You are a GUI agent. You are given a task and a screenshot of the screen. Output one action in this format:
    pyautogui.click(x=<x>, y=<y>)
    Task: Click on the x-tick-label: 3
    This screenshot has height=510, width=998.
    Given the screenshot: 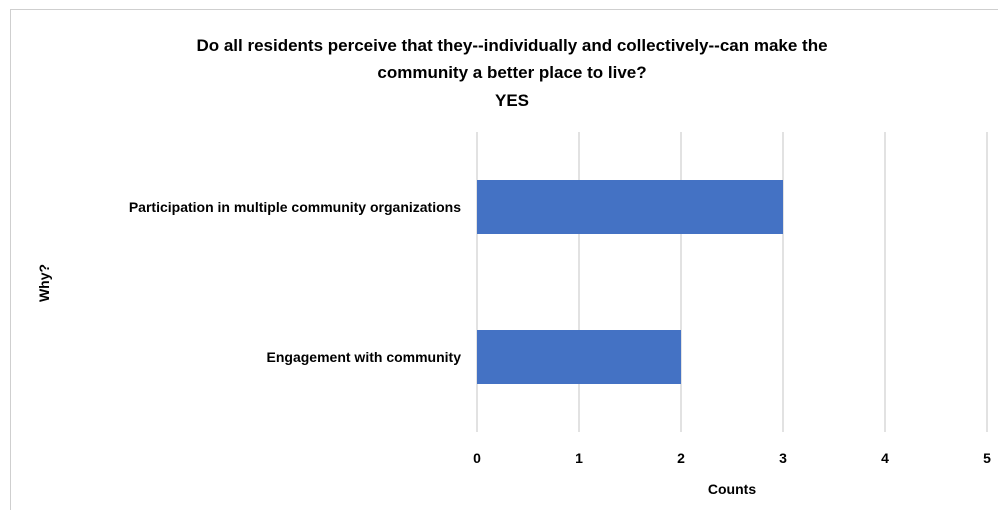 What is the action you would take?
    pyautogui.click(x=783, y=458)
    